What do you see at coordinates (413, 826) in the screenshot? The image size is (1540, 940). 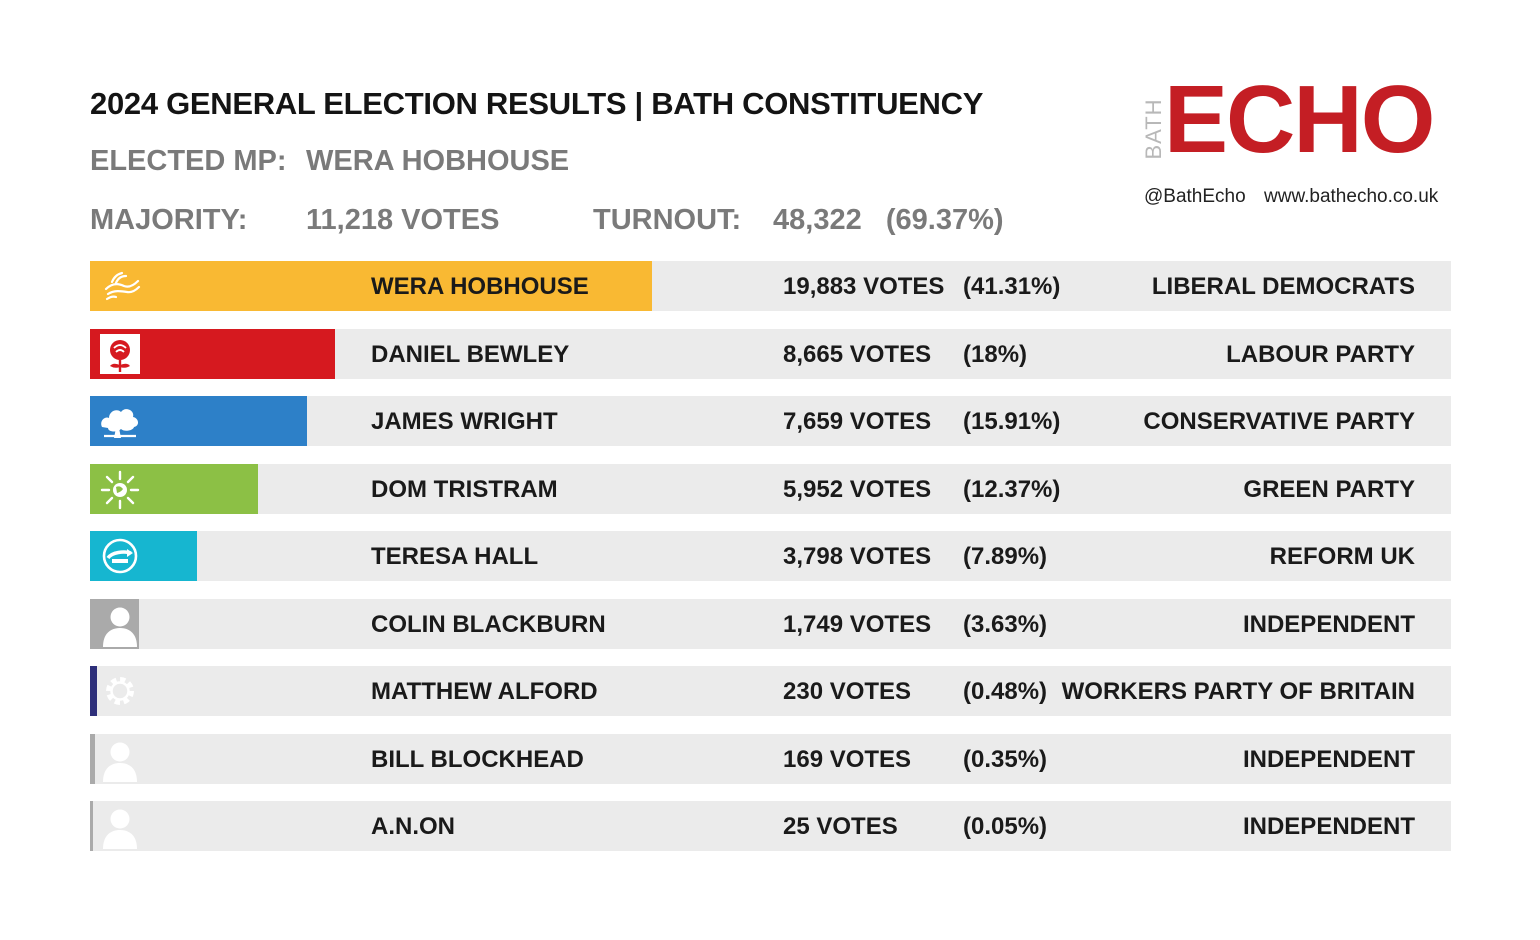 I see `candidate-name: A.N.ON` at bounding box center [413, 826].